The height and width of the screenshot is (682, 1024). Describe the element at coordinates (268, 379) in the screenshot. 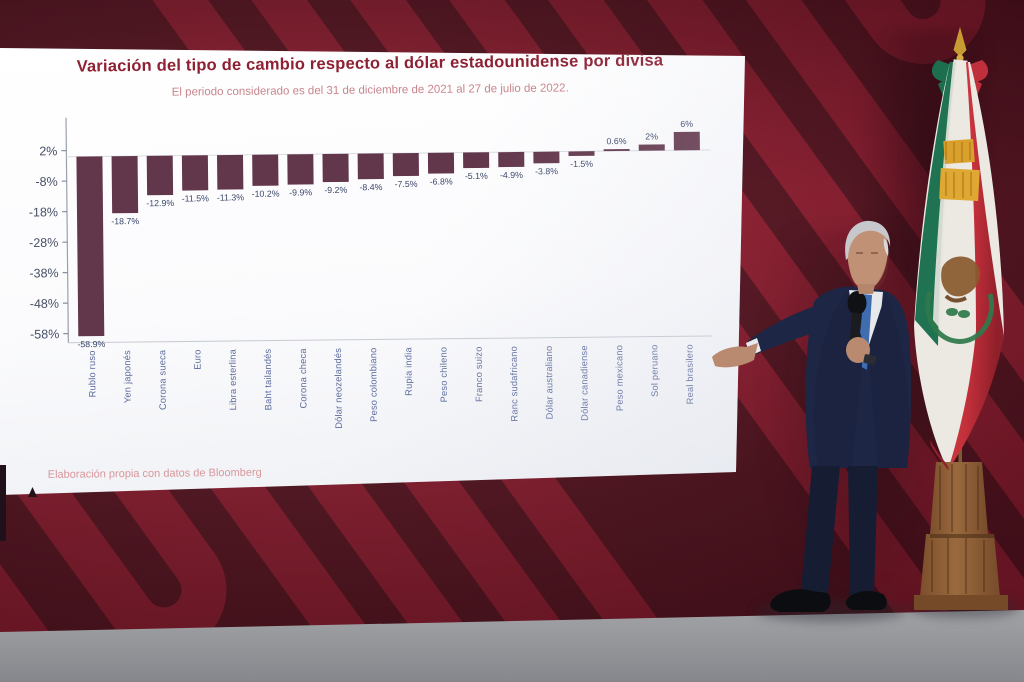

I see `category-label: Baht tailandés` at that location.